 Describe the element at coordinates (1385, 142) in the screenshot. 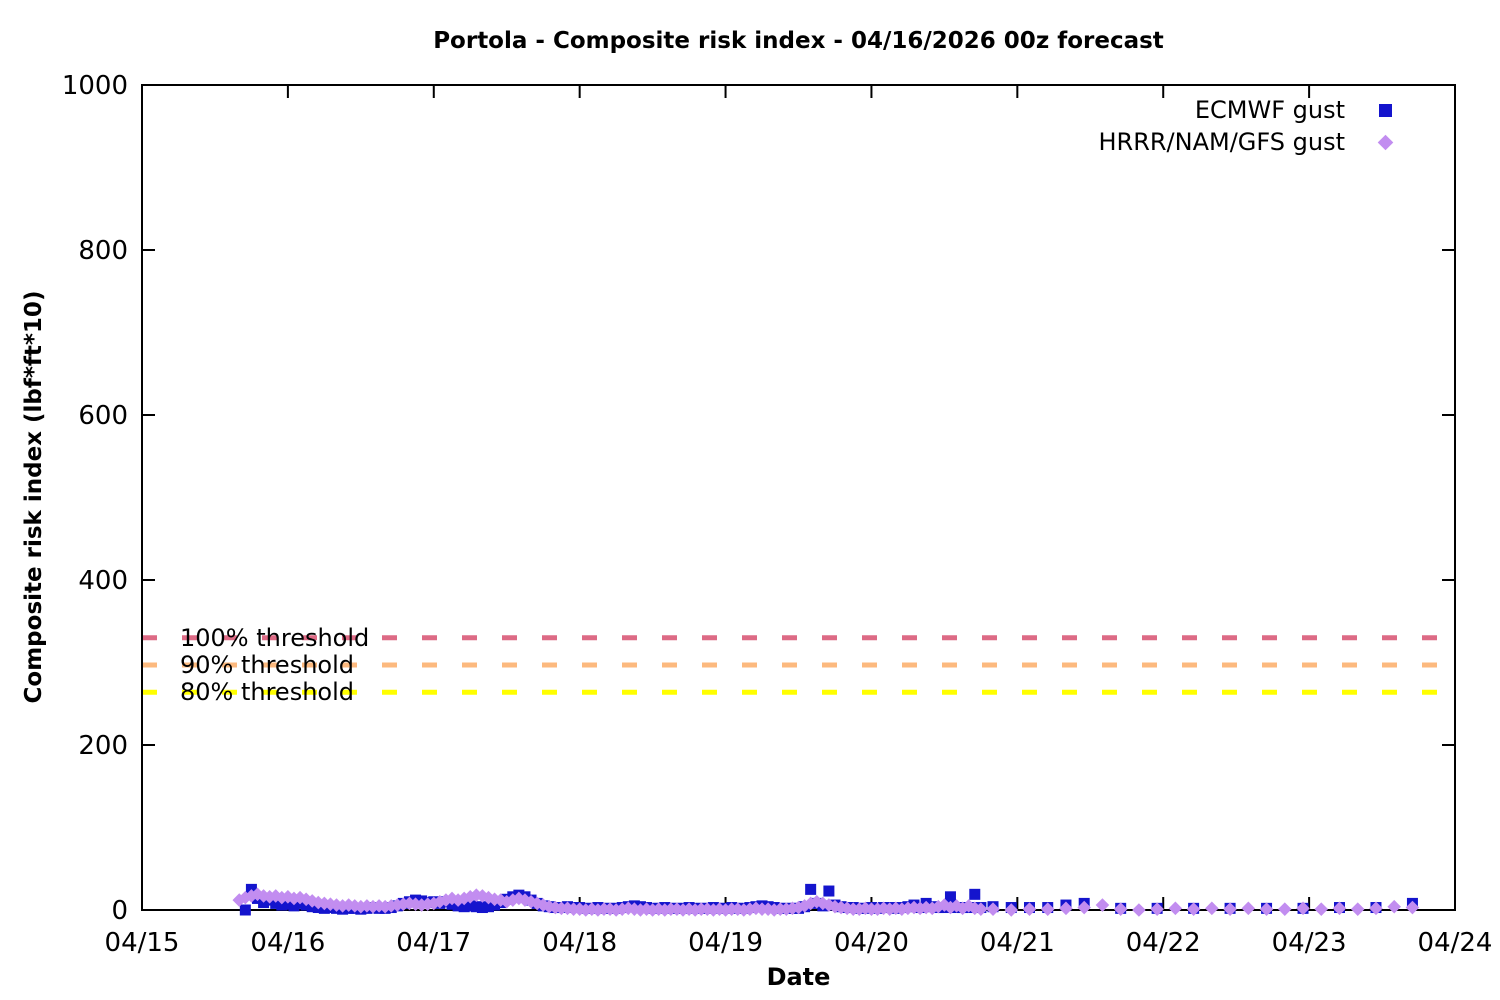

I see `hrrr-diamond-marker-icon` at that location.